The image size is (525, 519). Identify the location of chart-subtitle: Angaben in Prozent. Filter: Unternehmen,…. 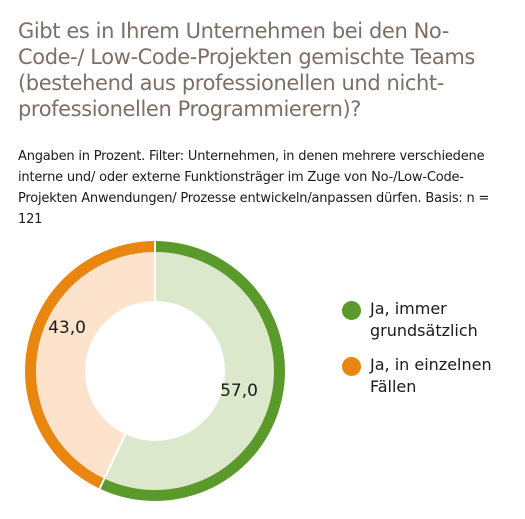
(254, 188).